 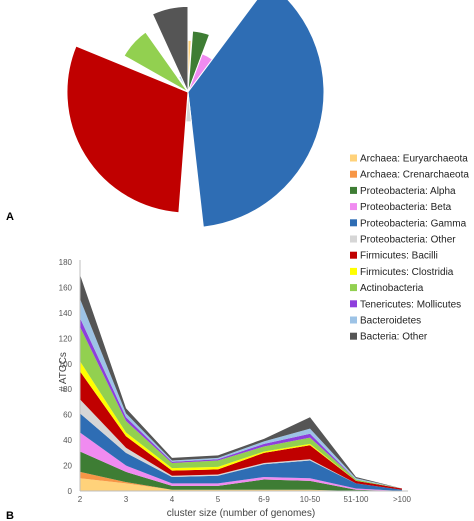 What do you see at coordinates (356, 499) in the screenshot?
I see `x-tick-label-51-100-6: 51-100` at bounding box center [356, 499].